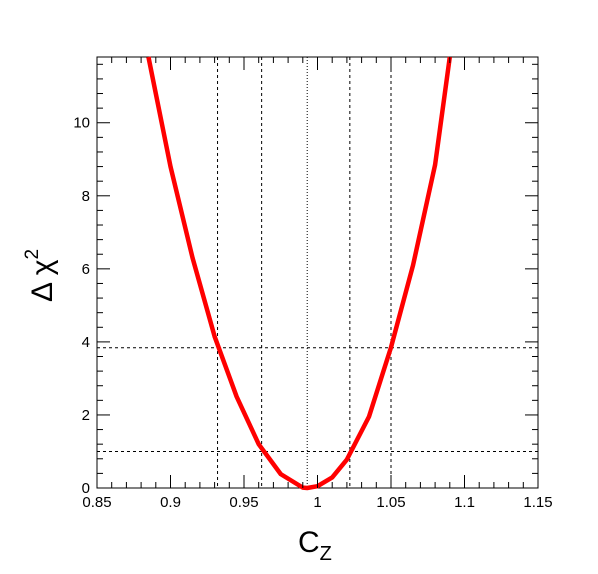 Image resolution: width=598 pixels, height=574 pixels. What do you see at coordinates (390, 502) in the screenshot?
I see `x-tick-label: 1.05` at bounding box center [390, 502].